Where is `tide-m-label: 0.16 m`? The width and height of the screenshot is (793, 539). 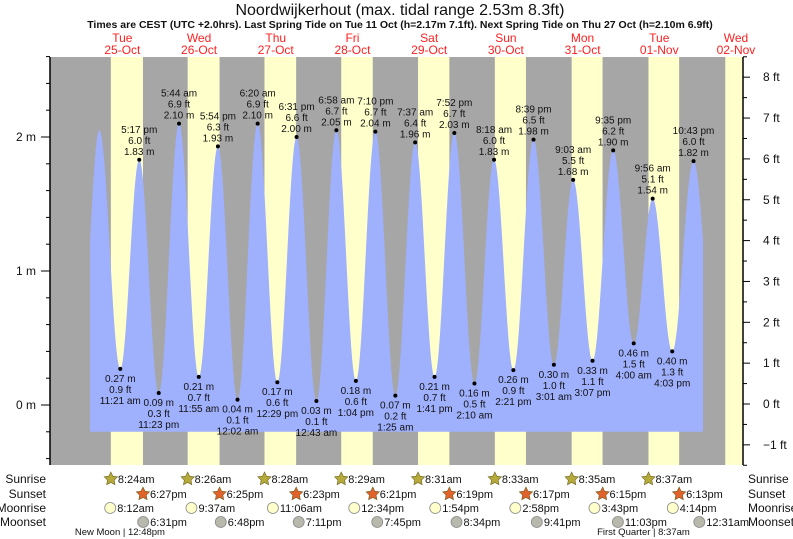 tide-m-label: 0.16 m is located at coordinates (474, 394).